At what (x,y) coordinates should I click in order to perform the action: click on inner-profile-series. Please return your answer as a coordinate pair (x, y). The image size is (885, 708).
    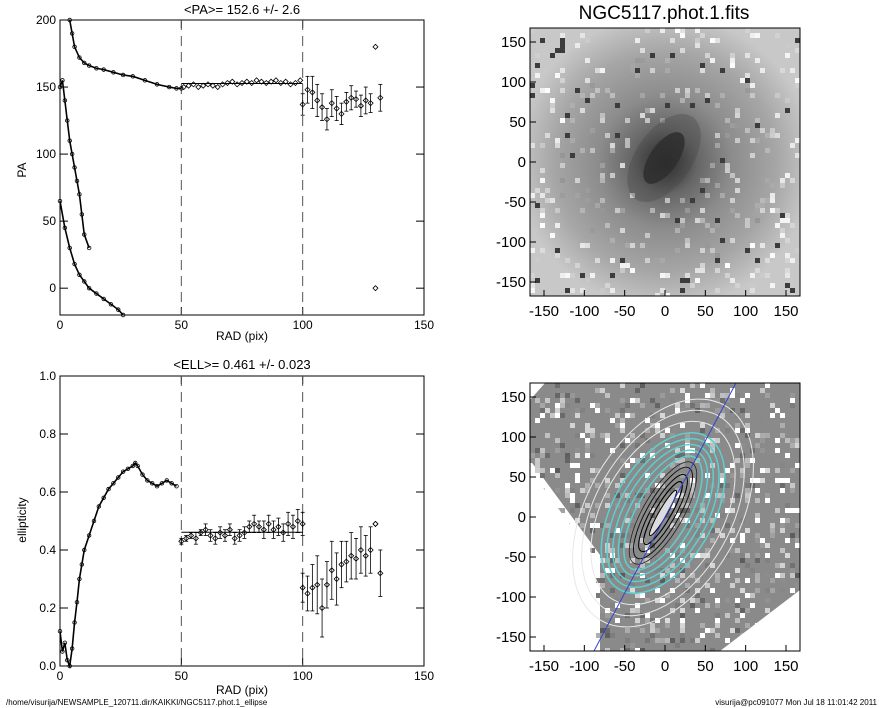
    Looking at the image, I should click on (74, 164).